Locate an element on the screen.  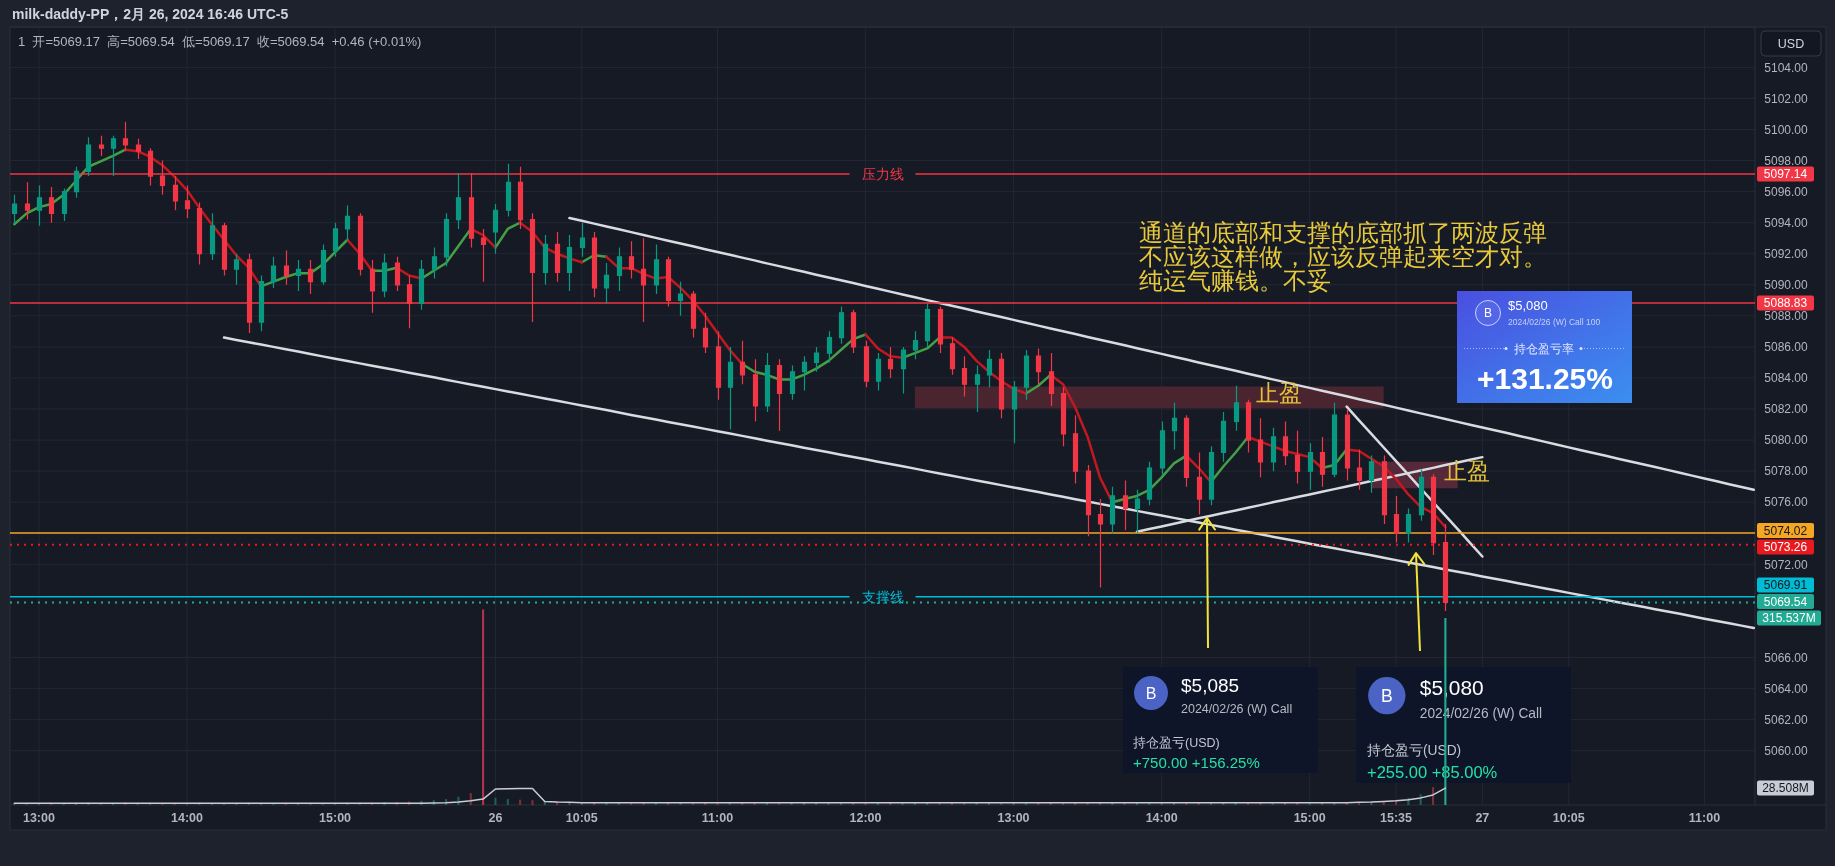
annotation: 2024/02/26 (W) Call is located at coordinates (1237, 709).